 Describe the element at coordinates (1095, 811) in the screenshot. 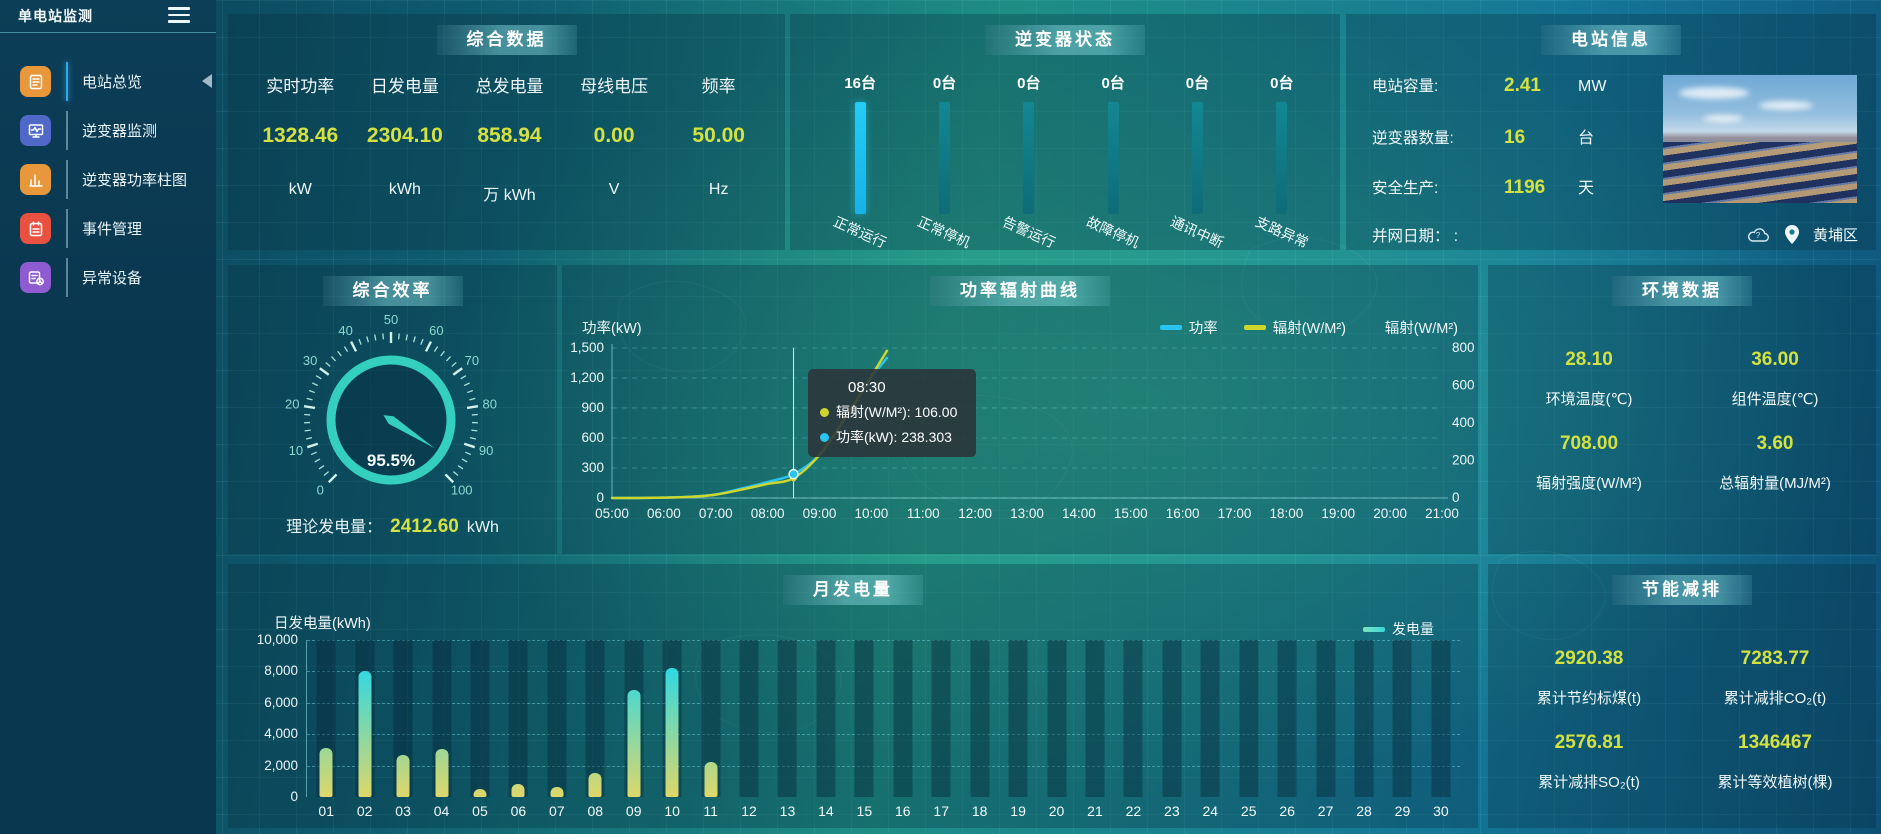

I see `monthly-x-label: 21` at that location.